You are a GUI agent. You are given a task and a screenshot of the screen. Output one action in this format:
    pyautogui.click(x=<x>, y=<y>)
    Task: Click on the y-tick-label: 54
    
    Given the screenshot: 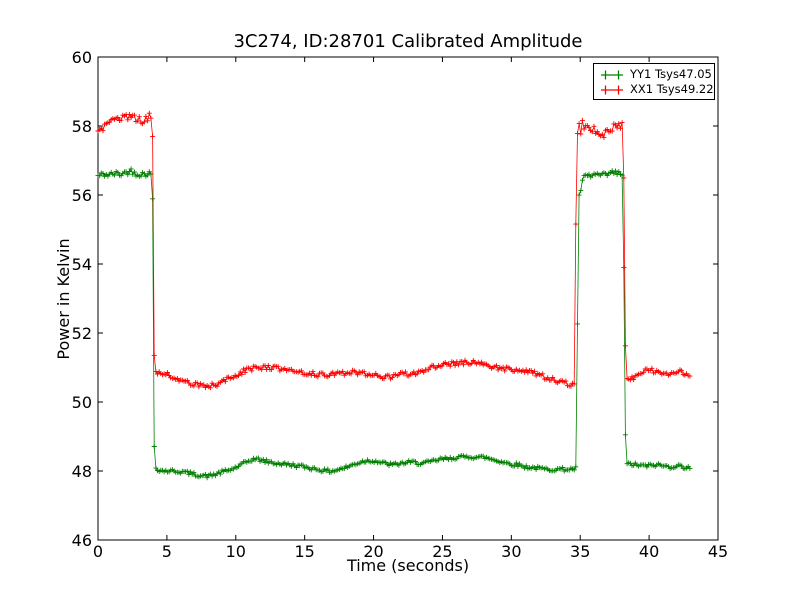 What is the action you would take?
    pyautogui.click(x=82, y=264)
    